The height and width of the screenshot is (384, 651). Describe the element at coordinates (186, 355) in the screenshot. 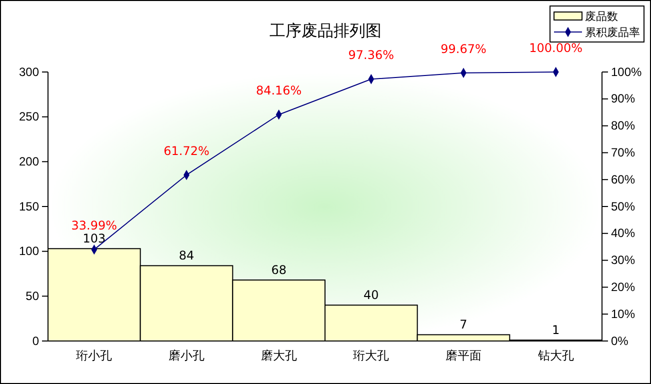

I see `x-tick-label: 磨小孔` at that location.